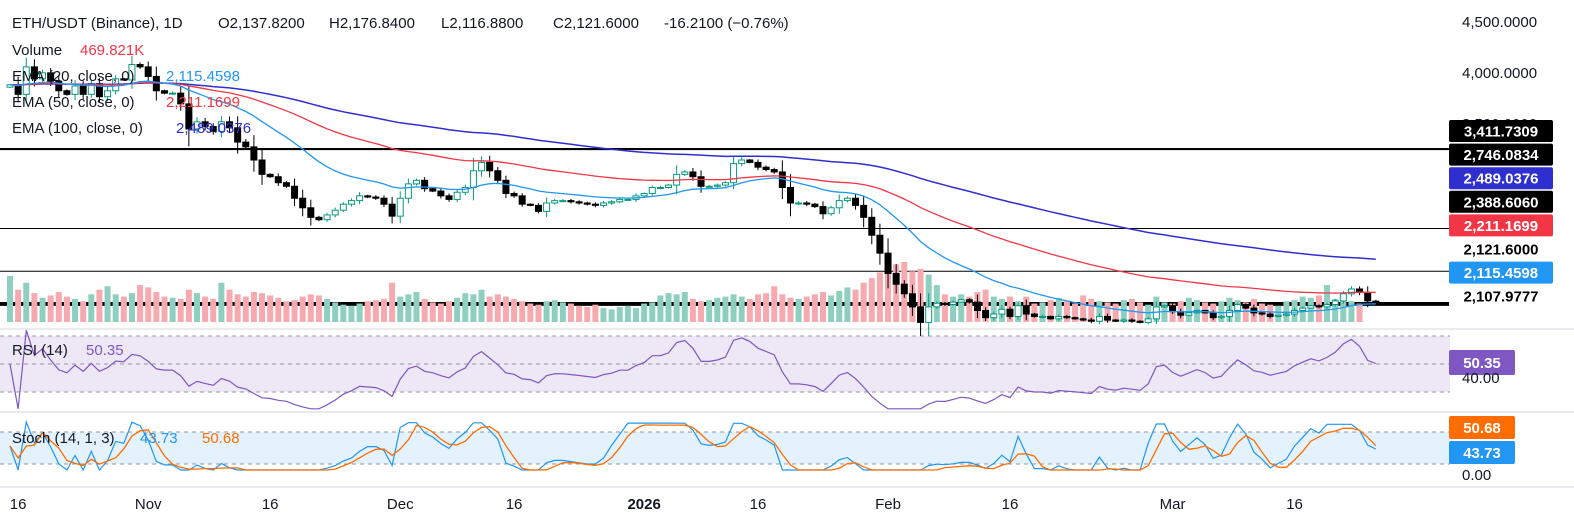 The height and width of the screenshot is (531, 1574). I want to click on ohlc-low: L2,116.8800, so click(482, 23).